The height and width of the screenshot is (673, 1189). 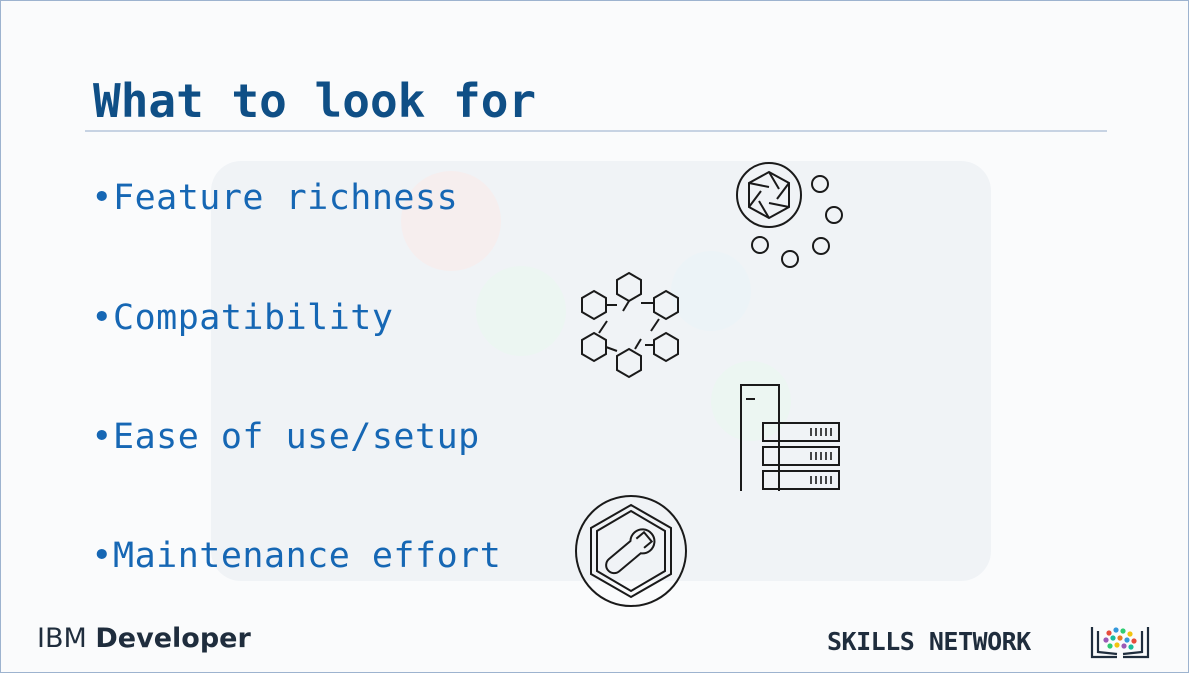 I want to click on bullet-ease-of-use: •Ease of use/setup, so click(x=285, y=437).